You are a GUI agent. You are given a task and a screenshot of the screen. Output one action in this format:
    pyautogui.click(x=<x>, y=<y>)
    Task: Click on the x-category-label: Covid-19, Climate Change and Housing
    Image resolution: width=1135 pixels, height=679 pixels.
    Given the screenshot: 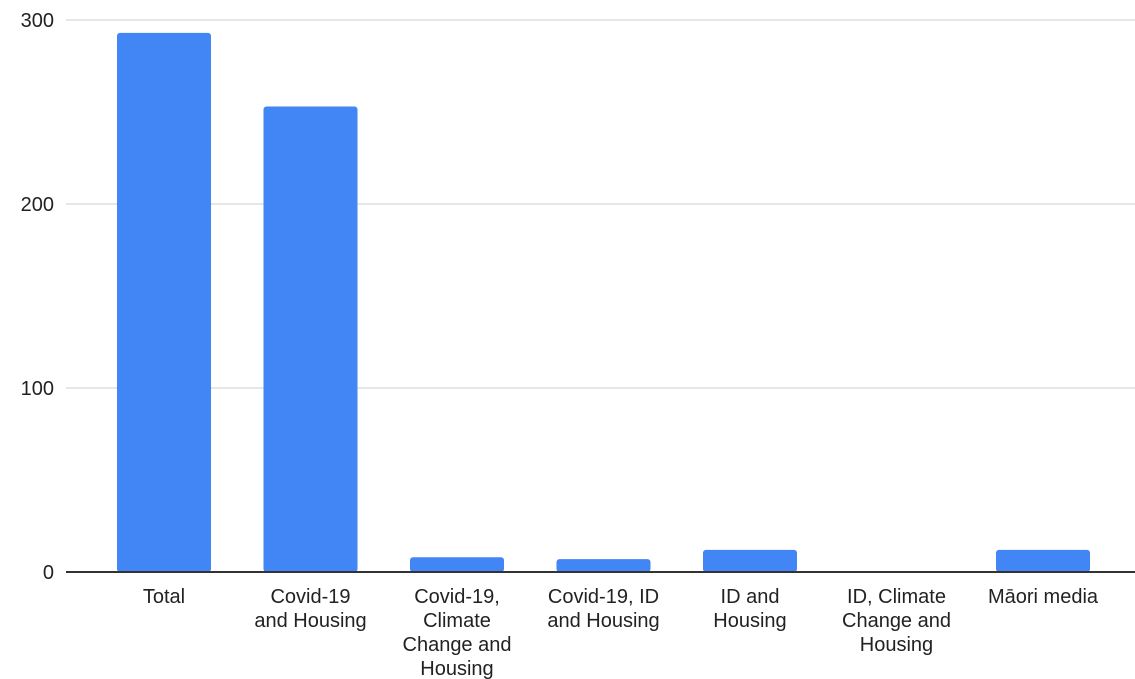 What is the action you would take?
    pyautogui.click(x=457, y=632)
    